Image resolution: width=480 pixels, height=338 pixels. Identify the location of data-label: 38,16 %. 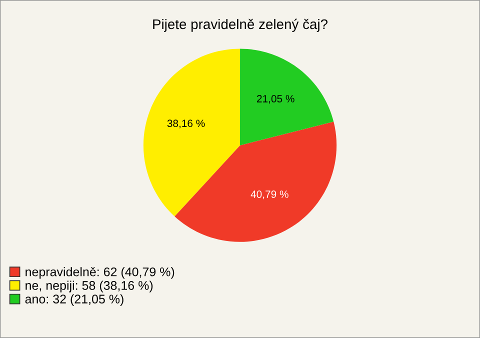
(186, 124).